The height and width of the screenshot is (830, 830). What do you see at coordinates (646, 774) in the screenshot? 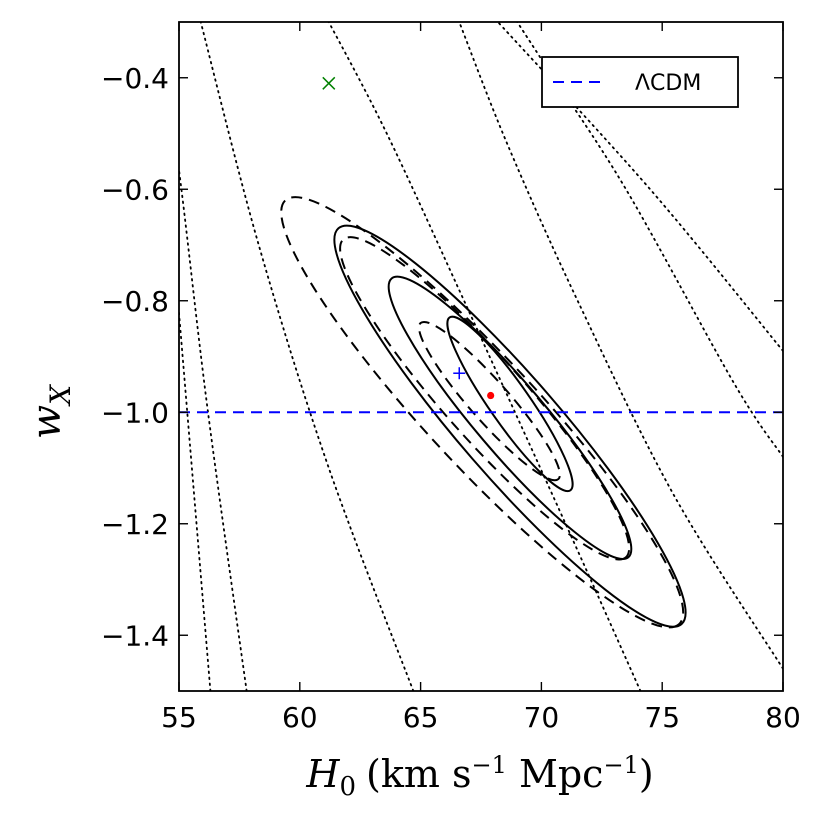
I see `x-axis-units-suffix: )` at bounding box center [646, 774].